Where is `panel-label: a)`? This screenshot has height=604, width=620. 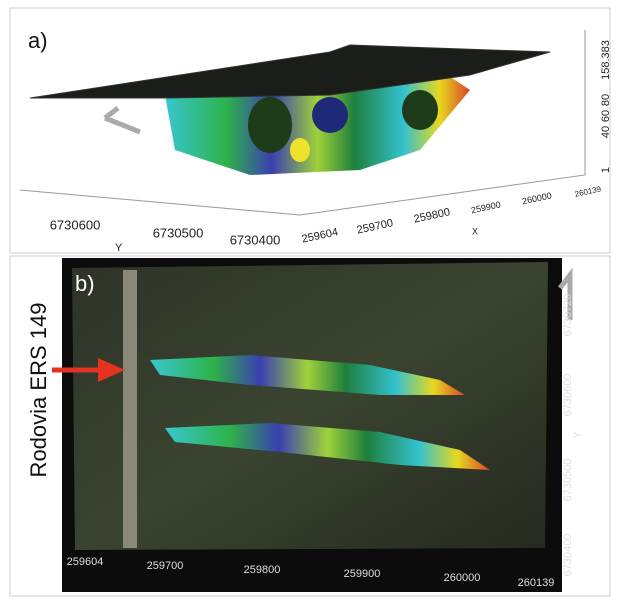 panel-label: a) is located at coordinates (38, 40).